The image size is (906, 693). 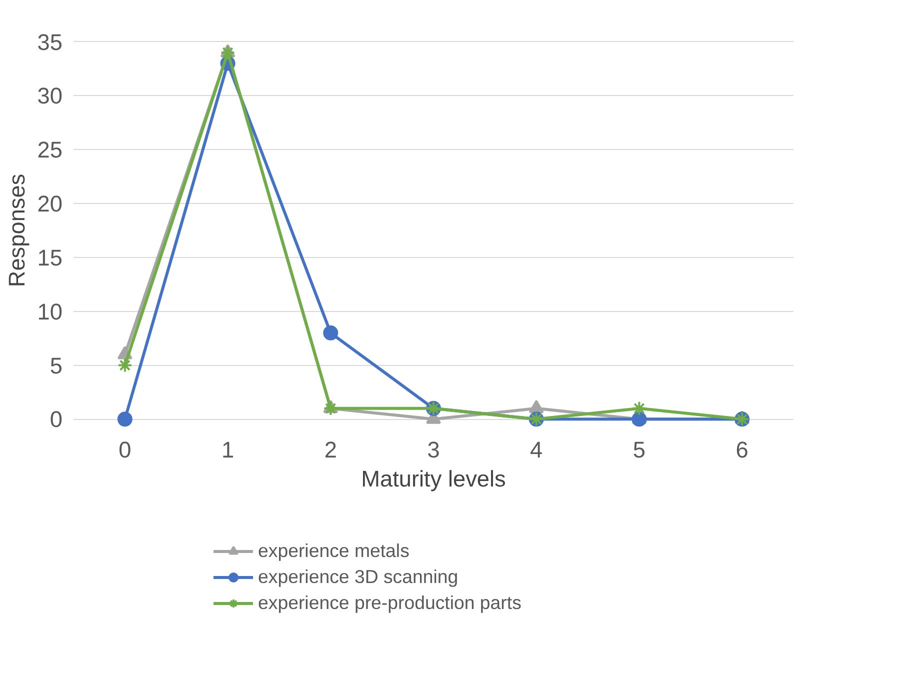 What do you see at coordinates (433, 449) in the screenshot?
I see `x-tick-label: 3` at bounding box center [433, 449].